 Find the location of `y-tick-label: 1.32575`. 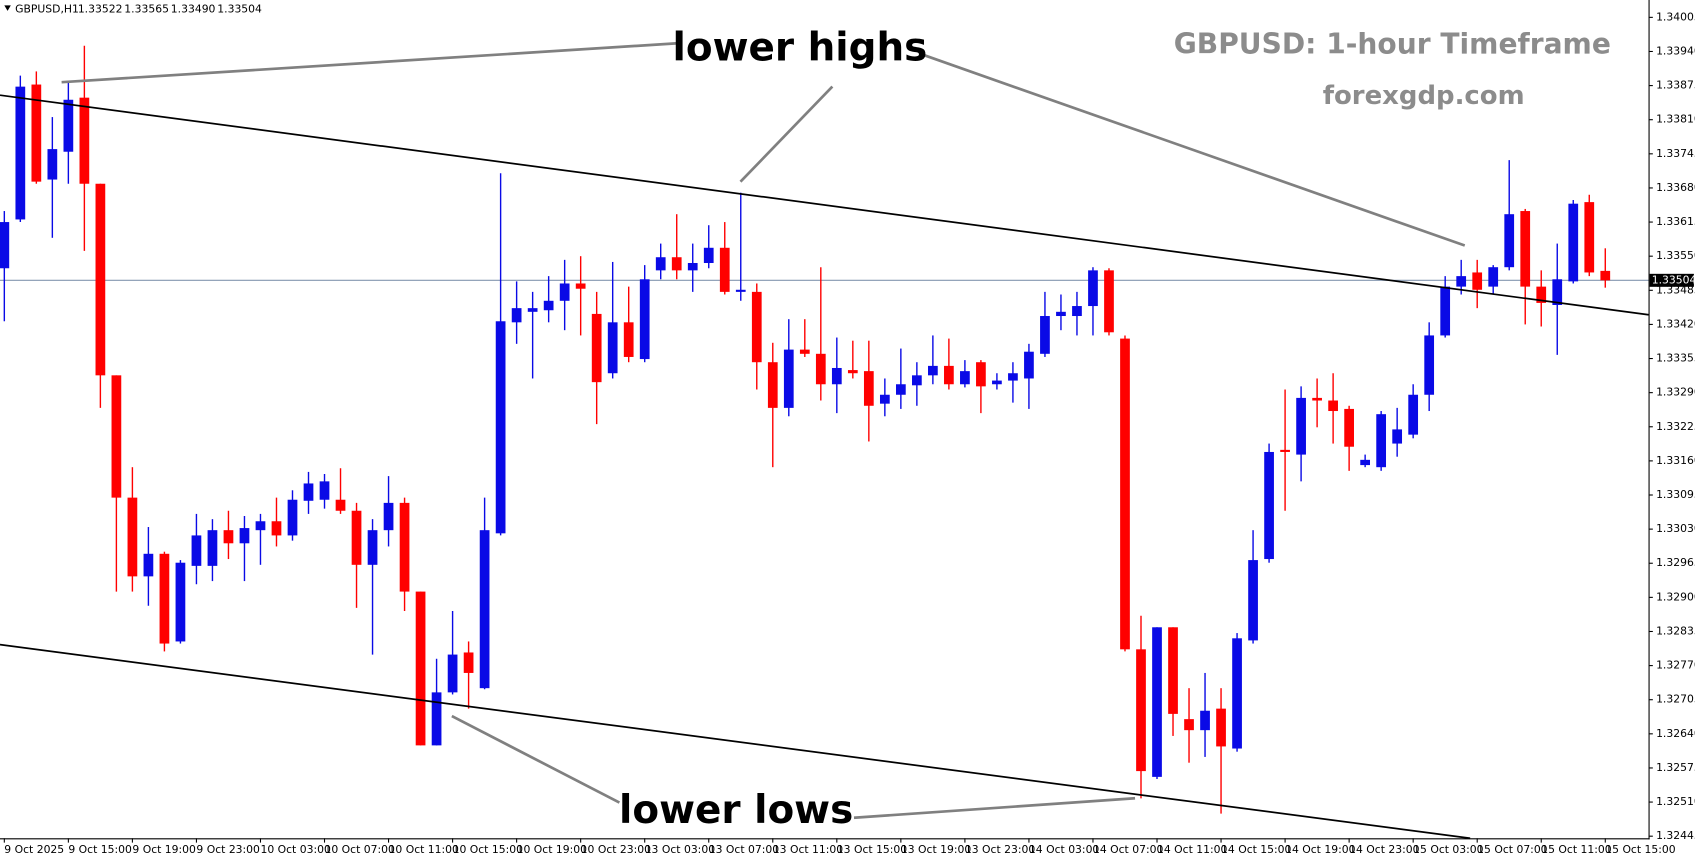

y-tick-label: 1.32575 is located at coordinates (1675, 767).